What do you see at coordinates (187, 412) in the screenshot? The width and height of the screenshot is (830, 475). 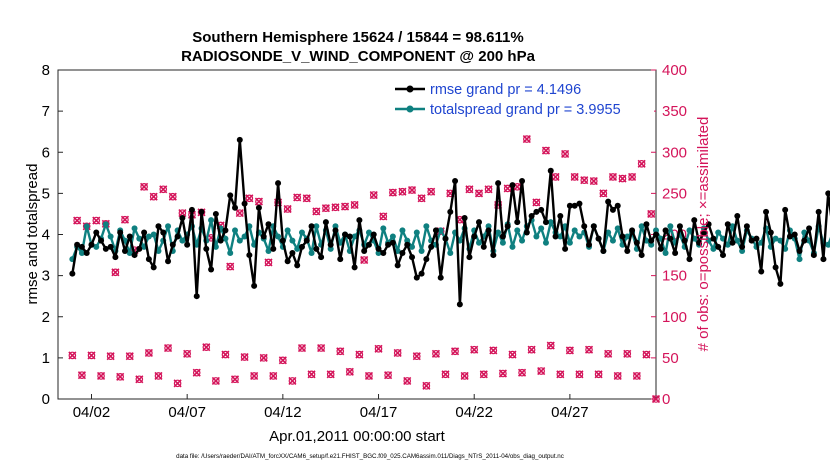 I see `x-tick-label: 04/07` at bounding box center [187, 412].